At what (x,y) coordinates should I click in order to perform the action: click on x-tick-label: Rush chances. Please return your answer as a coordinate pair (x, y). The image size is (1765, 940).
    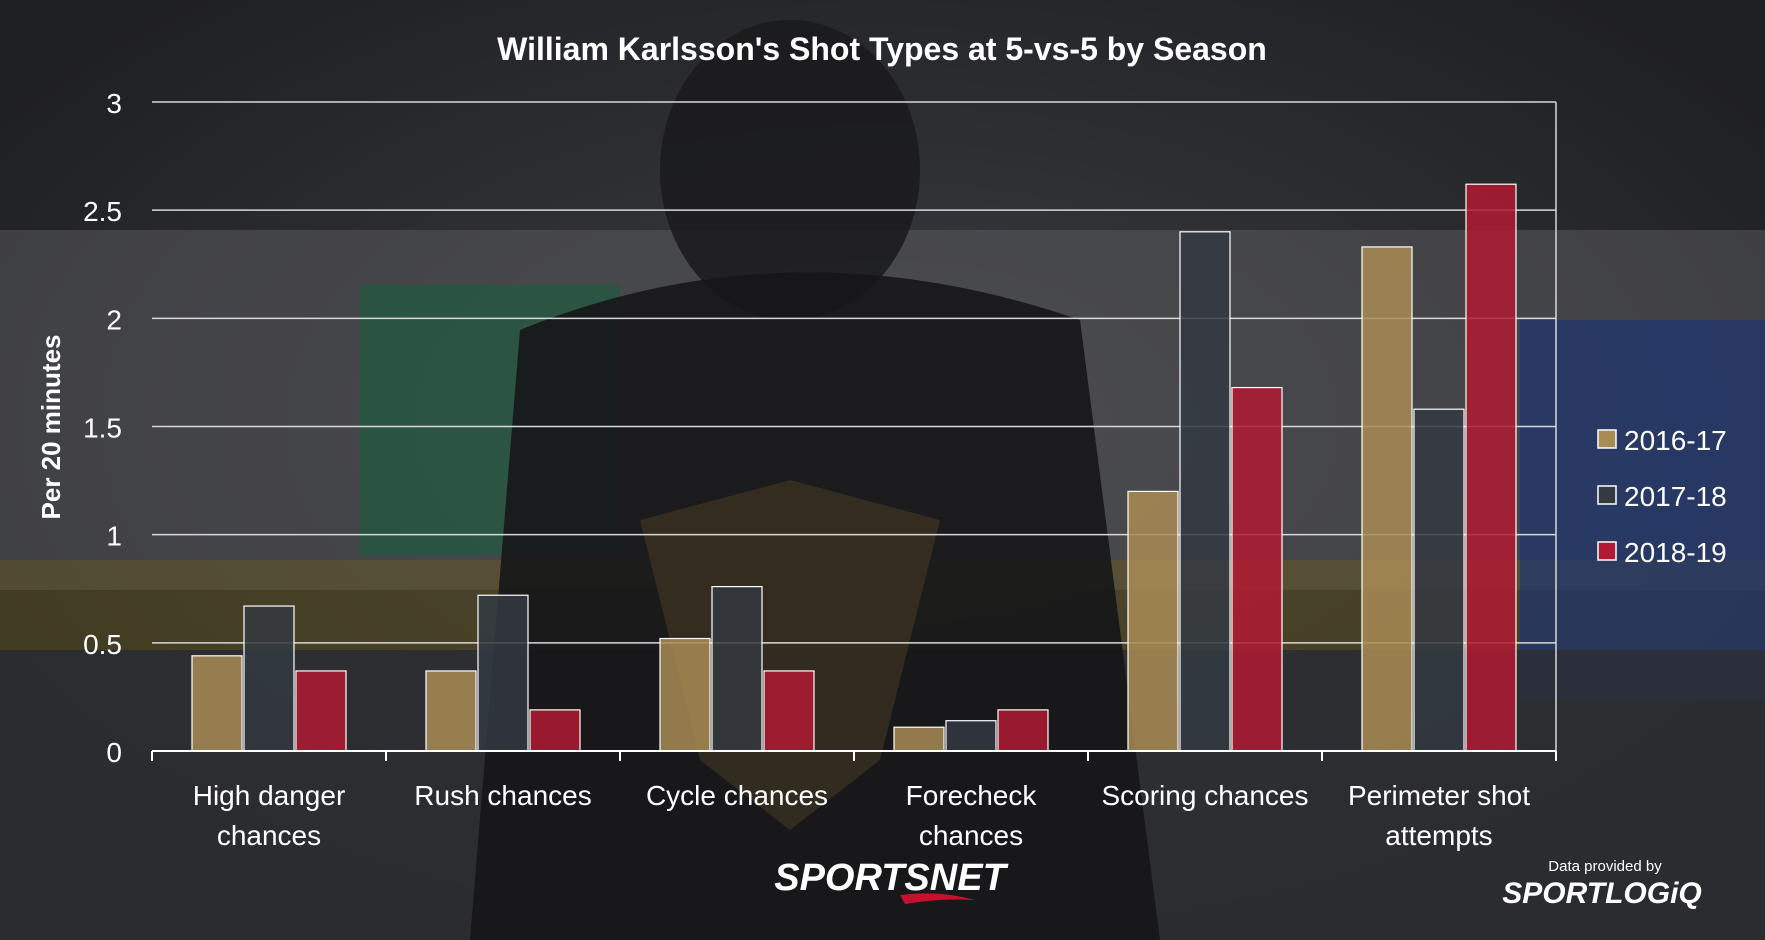
    Looking at the image, I should click on (502, 795).